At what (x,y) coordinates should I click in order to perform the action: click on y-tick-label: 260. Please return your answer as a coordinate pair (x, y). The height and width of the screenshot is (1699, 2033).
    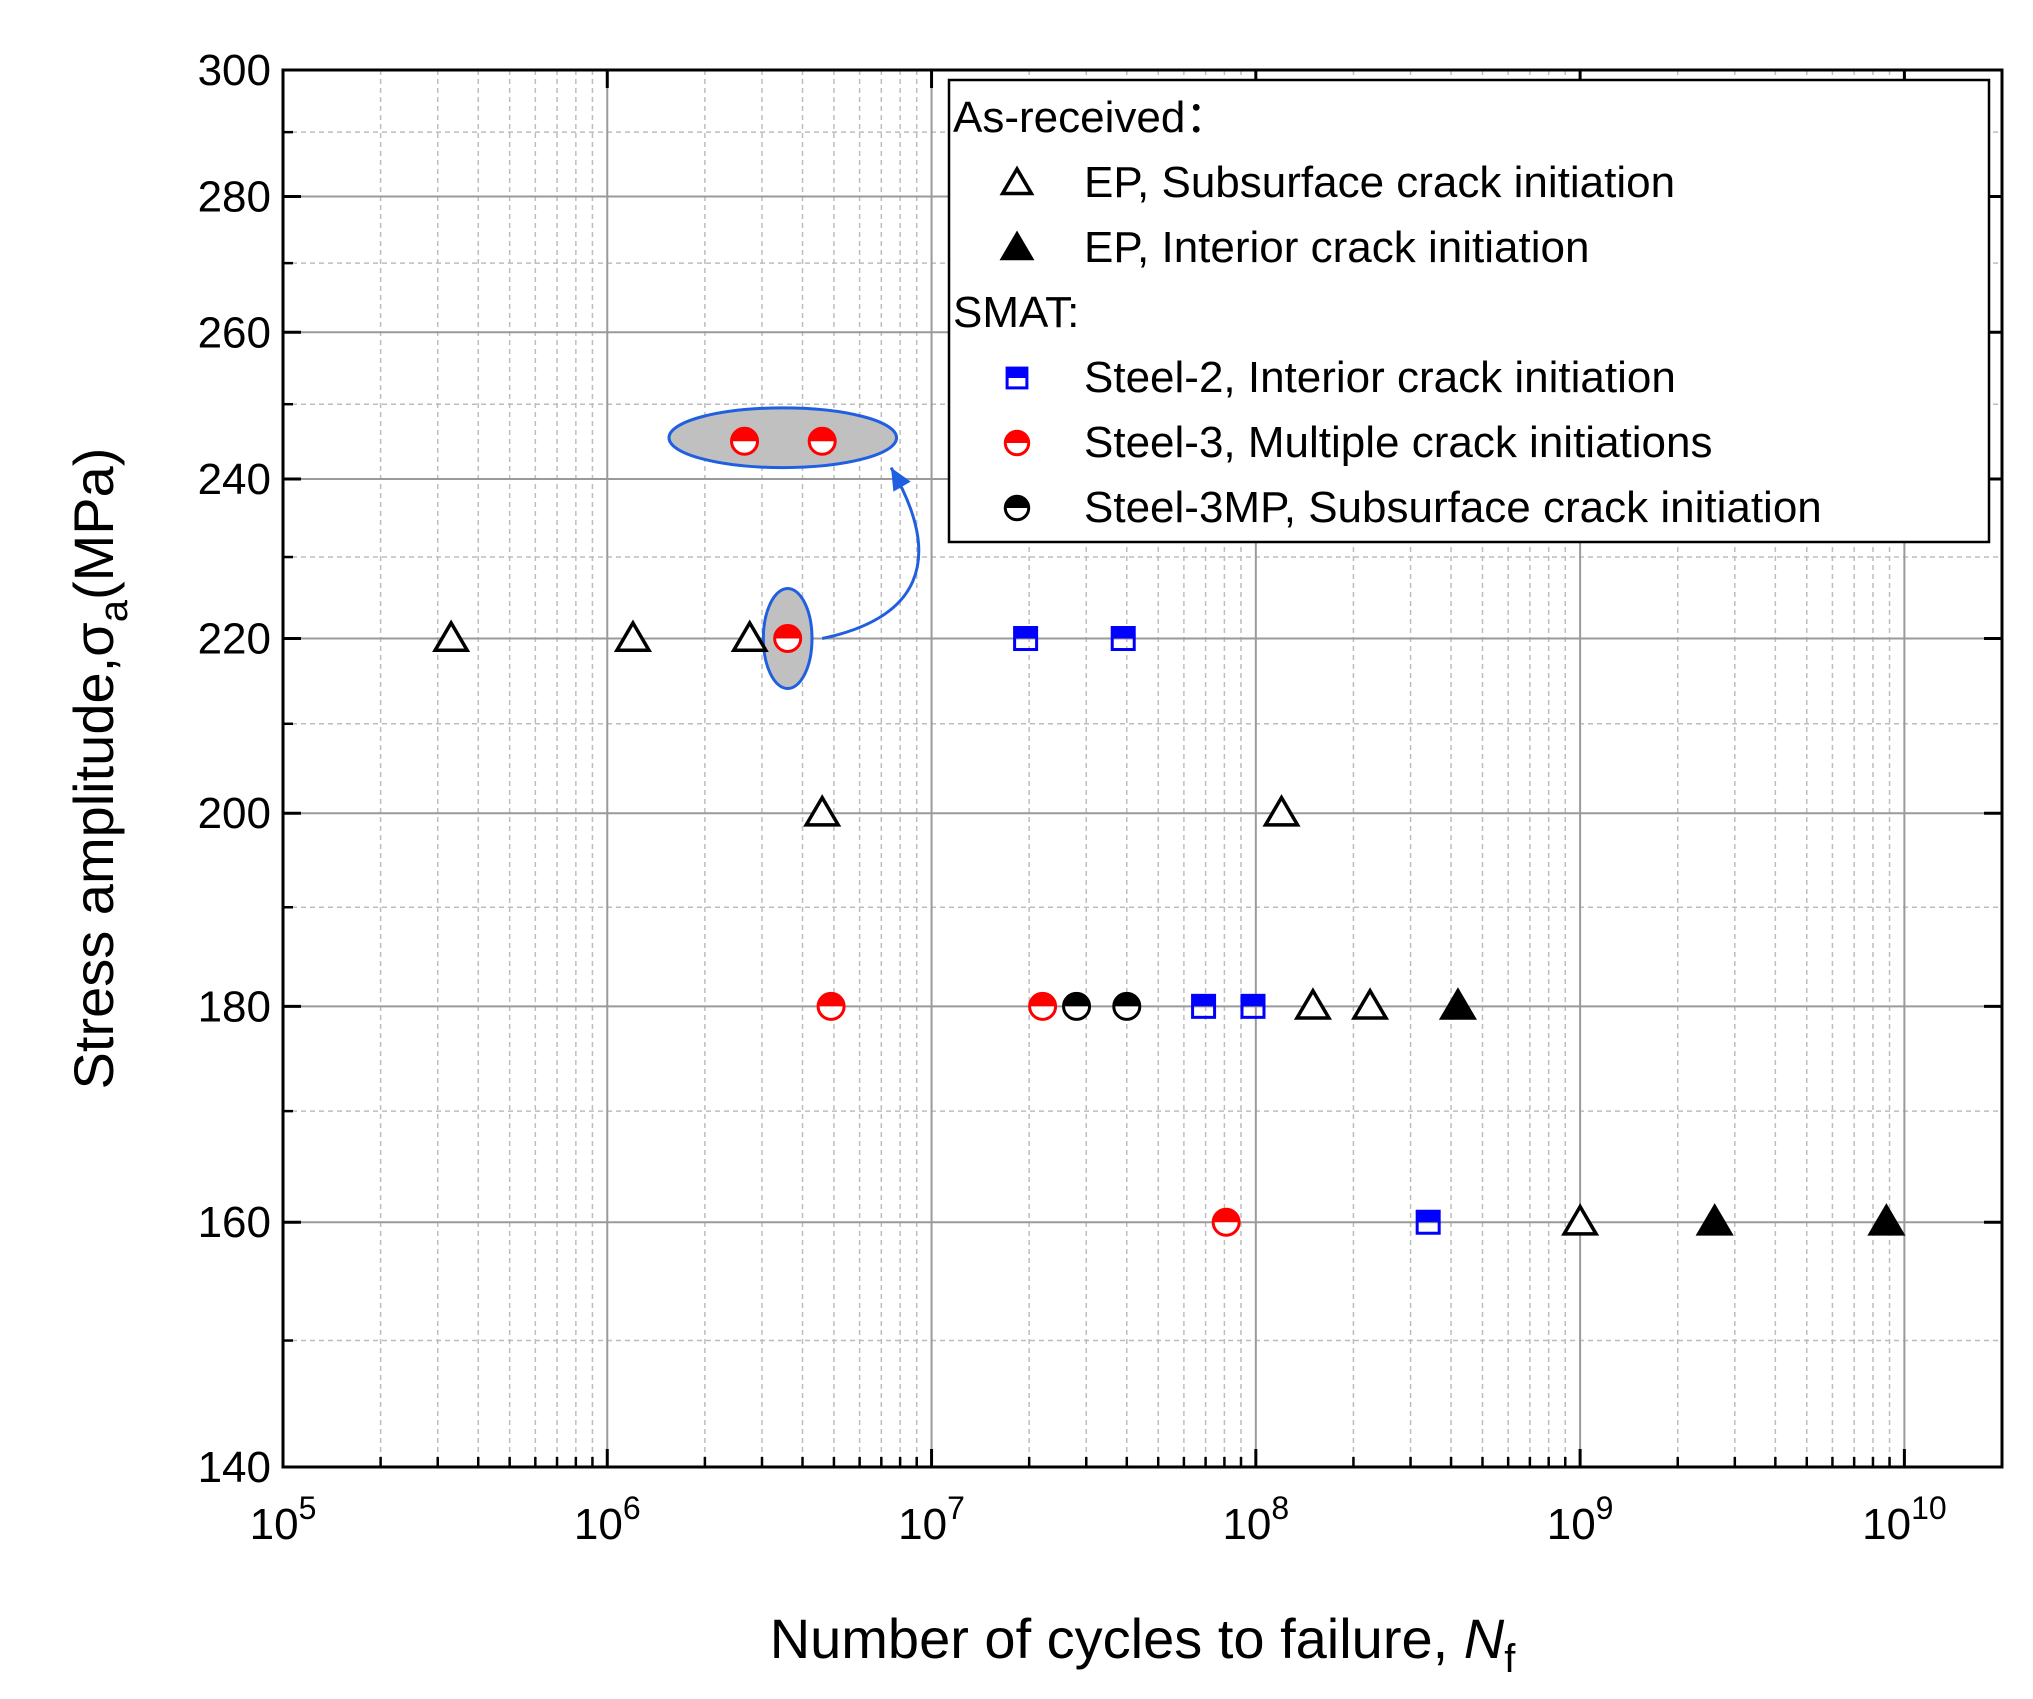
    Looking at the image, I should click on (234, 332).